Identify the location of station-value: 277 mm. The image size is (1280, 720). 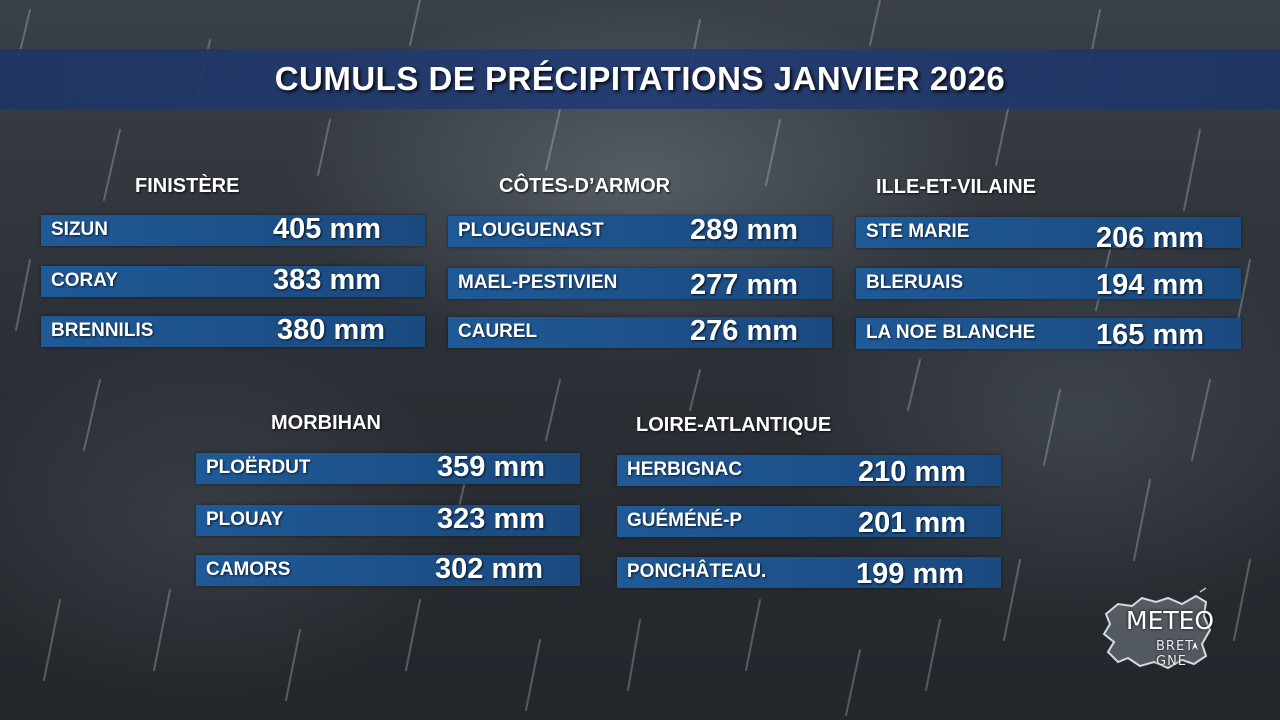
(744, 285).